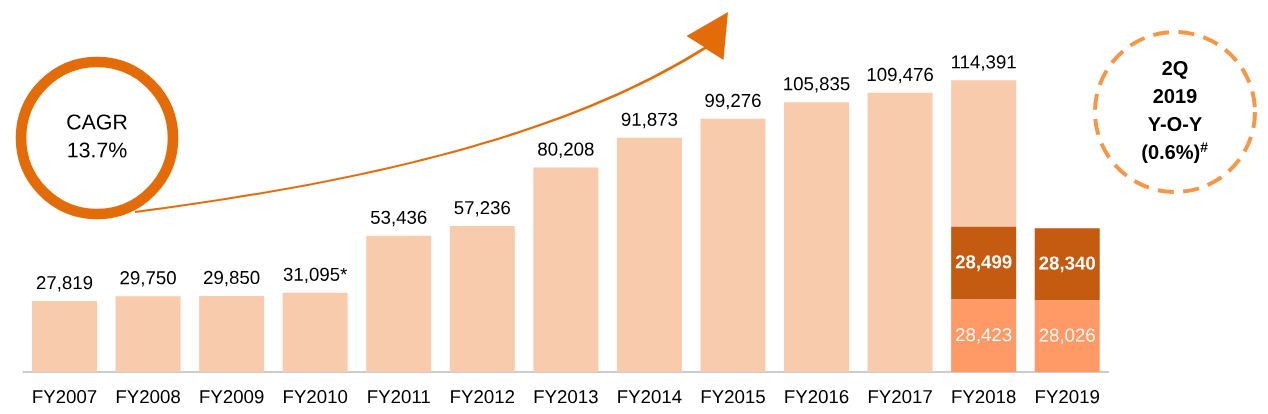 Image resolution: width=1268 pixels, height=414 pixels. I want to click on text: 2019, so click(1175, 96).